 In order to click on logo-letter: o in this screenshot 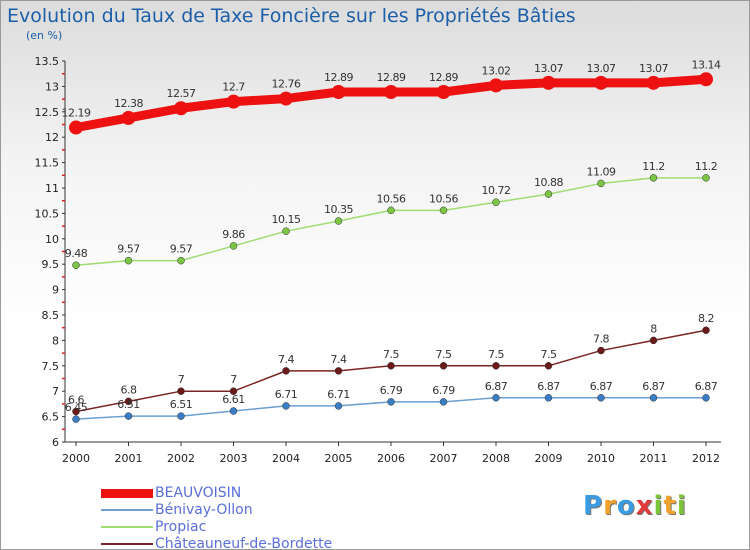, I will do `click(626, 506)`.